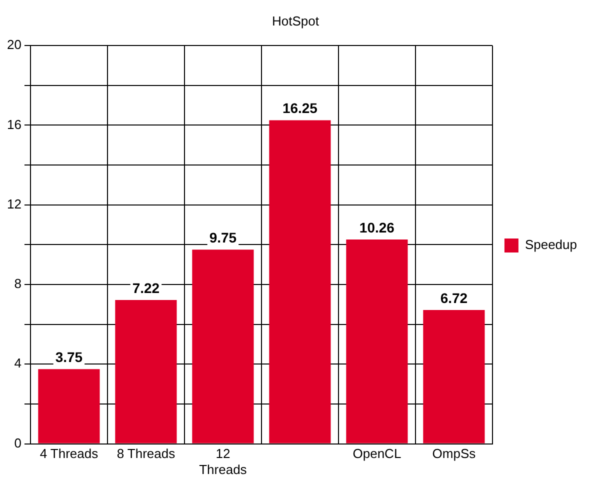 Image resolution: width=597 pixels, height=481 pixels. Describe the element at coordinates (18, 284) in the screenshot. I see `y-tick-label: 8` at that location.